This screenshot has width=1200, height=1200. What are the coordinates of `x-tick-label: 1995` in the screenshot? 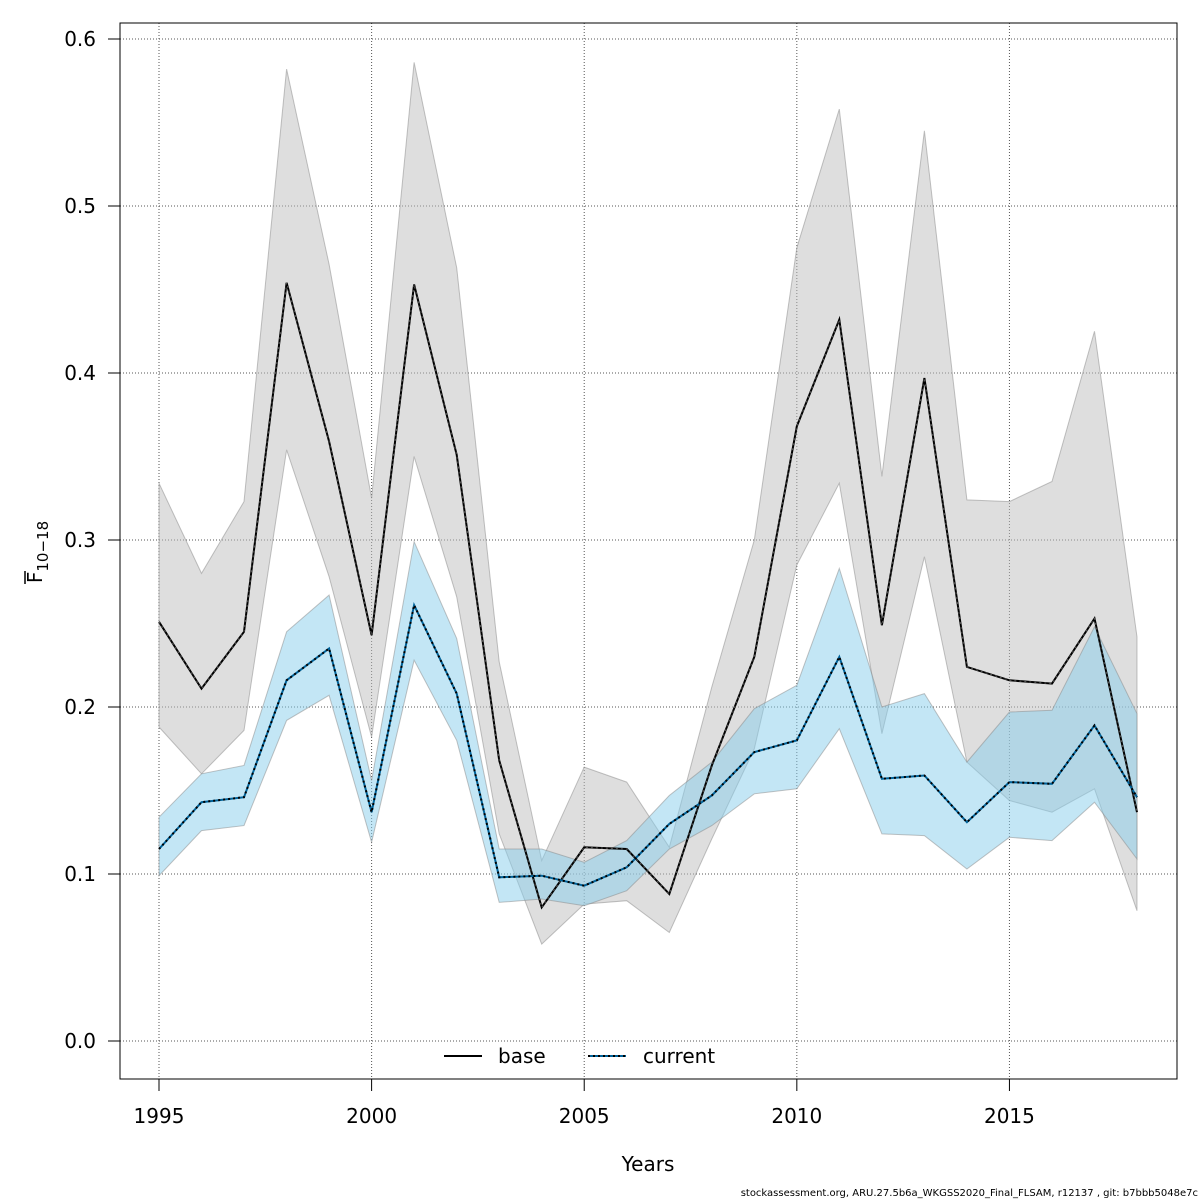 It's located at (159, 1116).